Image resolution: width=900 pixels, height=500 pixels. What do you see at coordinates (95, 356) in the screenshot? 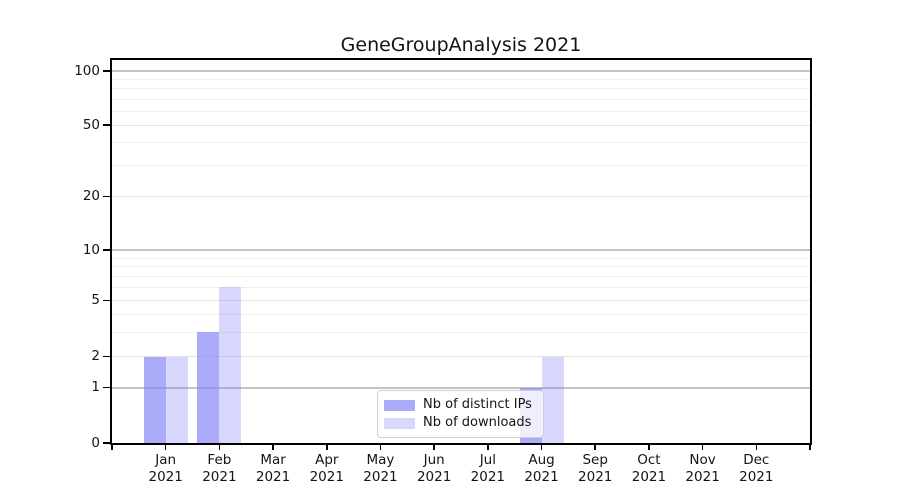
I see `y-tick-label: 2` at bounding box center [95, 356].